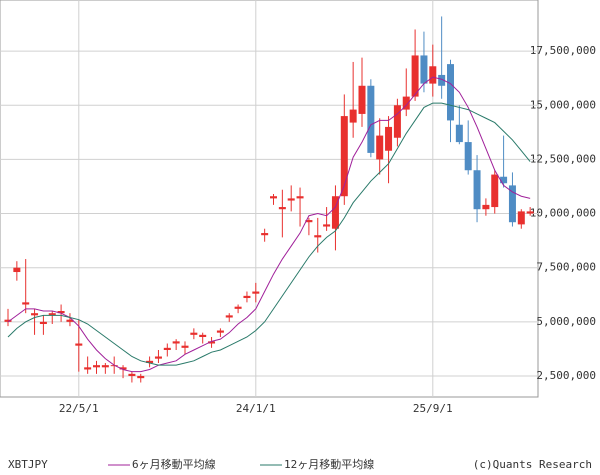 This screenshot has height=475, width=600. What do you see at coordinates (566, 267) in the screenshot?
I see `y-tick-label: 7,500,000` at bounding box center [566, 267].